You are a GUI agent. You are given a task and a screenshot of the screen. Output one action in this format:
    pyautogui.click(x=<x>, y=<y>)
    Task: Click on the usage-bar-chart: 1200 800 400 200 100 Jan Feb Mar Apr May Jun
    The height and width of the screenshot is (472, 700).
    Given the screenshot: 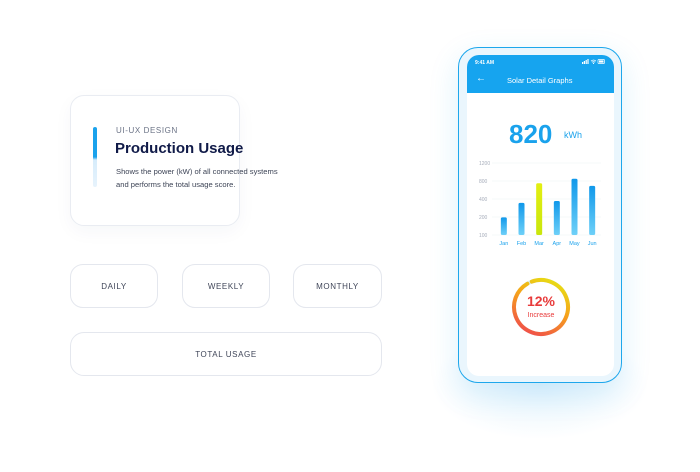 What is the action you would take?
    pyautogui.click(x=540, y=204)
    